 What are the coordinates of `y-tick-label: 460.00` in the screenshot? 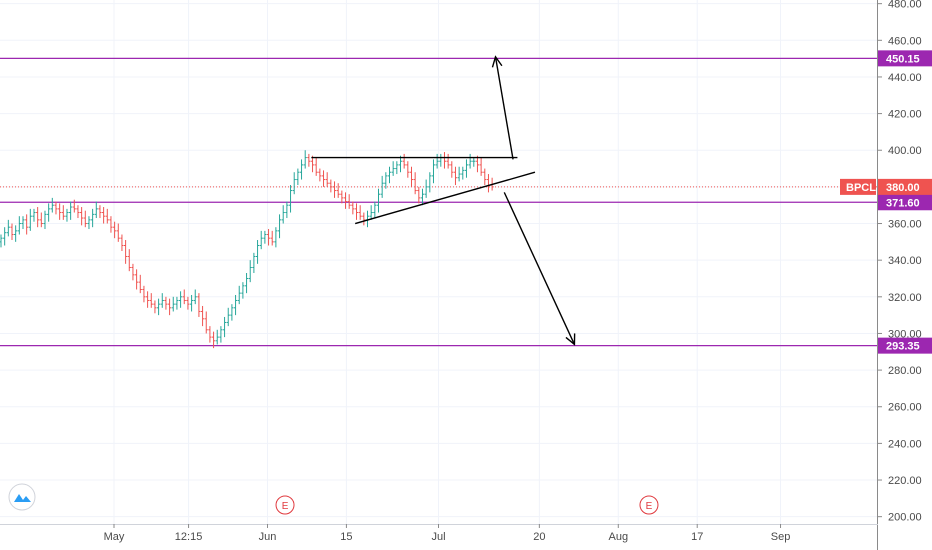 It's located at (905, 41).